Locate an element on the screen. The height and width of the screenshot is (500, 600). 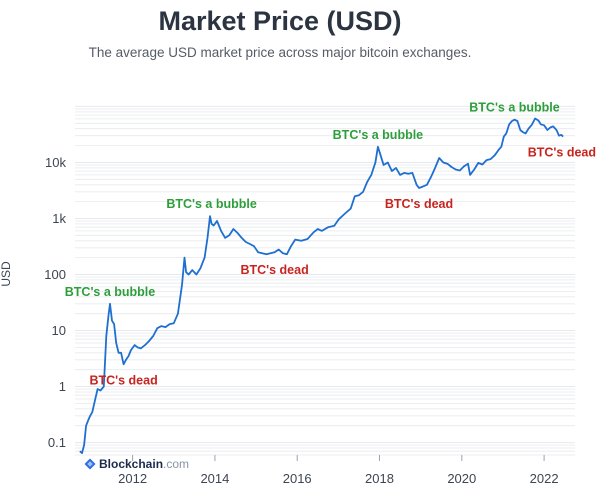
x-tick-label: 2022 is located at coordinates (544, 478).